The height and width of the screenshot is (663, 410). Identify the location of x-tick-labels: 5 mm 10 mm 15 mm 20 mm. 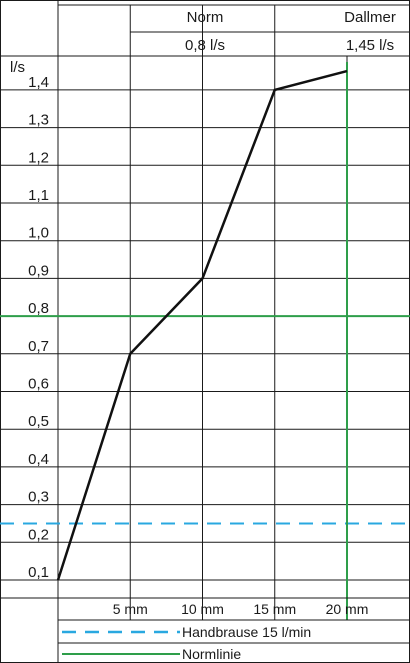
(241, 609).